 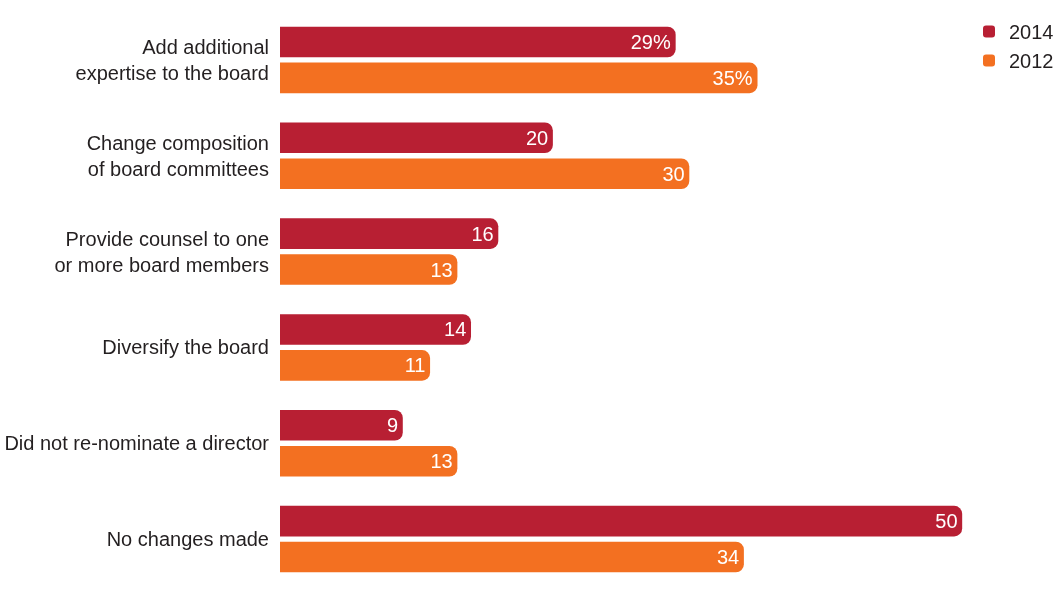 I want to click on y-tick-label: Provide counsel to one or more board members, so click(x=161, y=251).